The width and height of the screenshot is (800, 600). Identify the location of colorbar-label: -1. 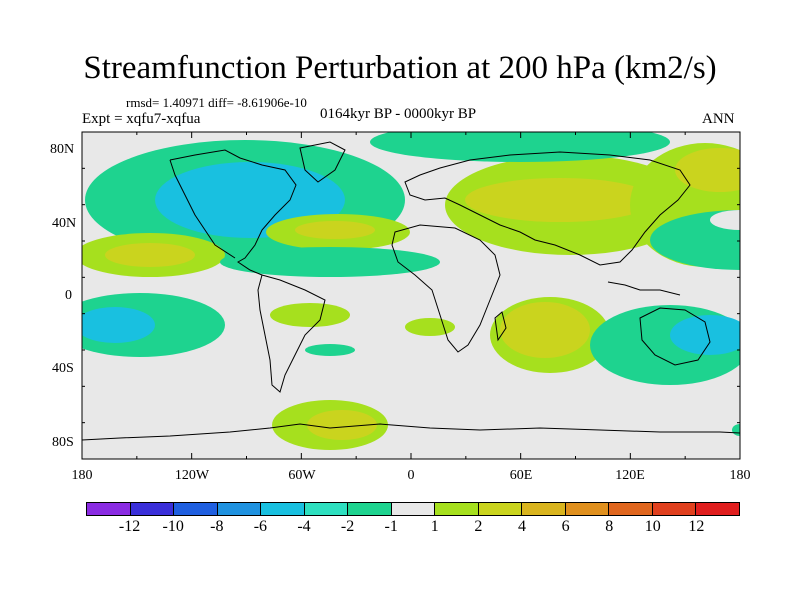
(391, 526).